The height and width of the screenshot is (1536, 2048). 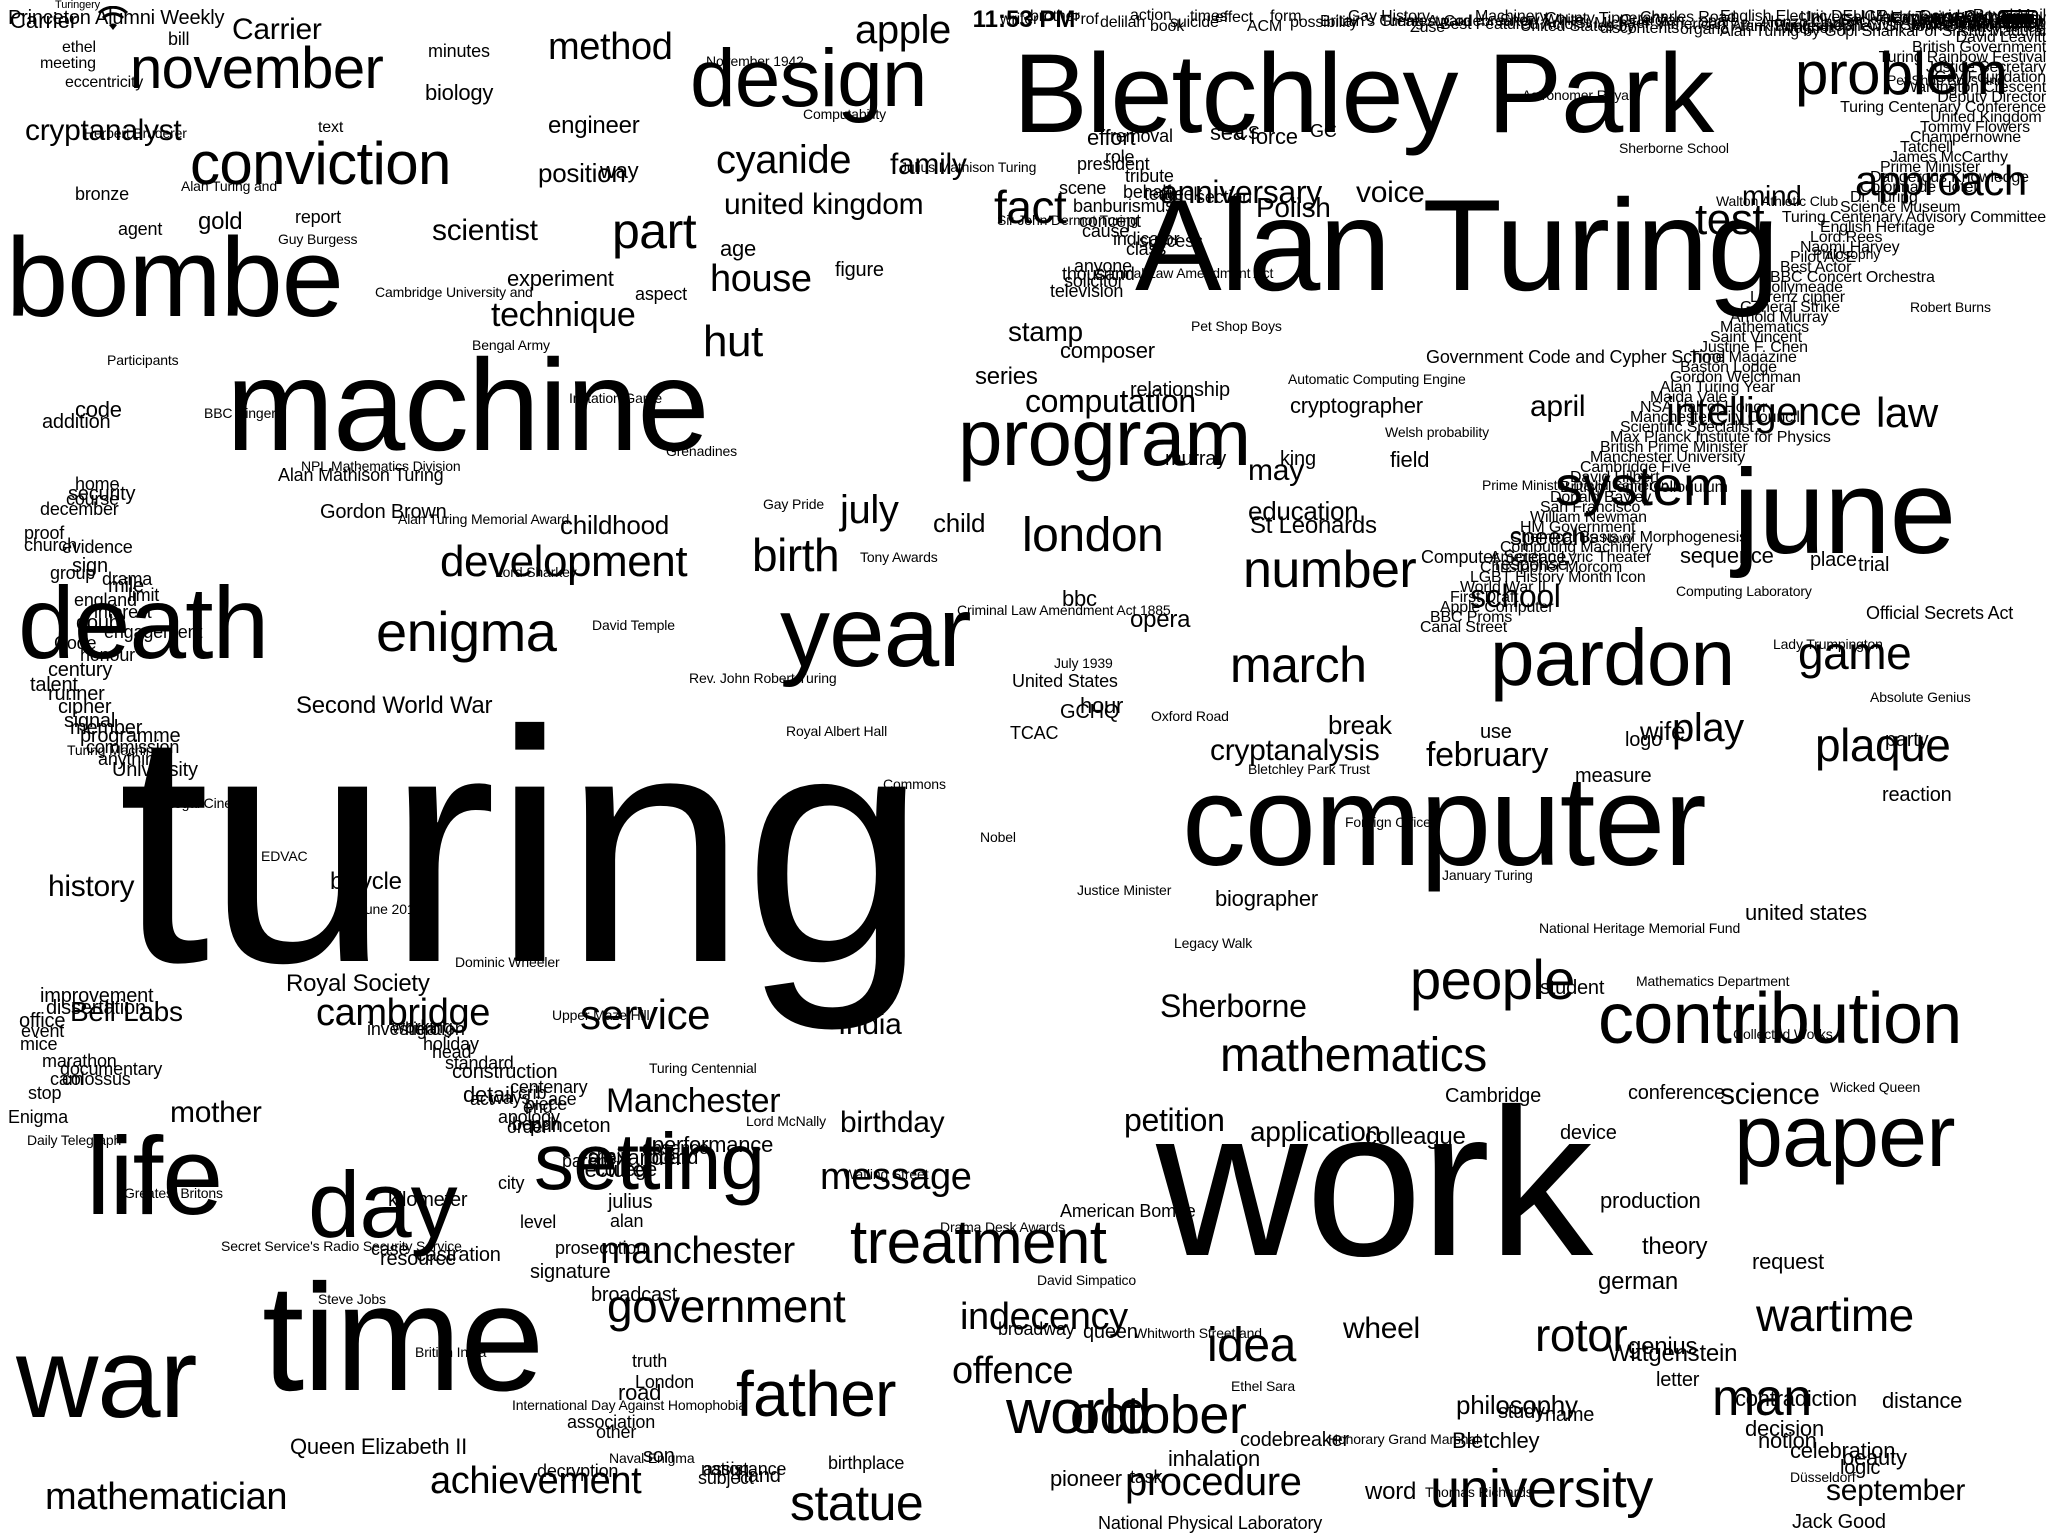 What do you see at coordinates (96, 1008) in the screenshot?
I see `word-dissertation: dissertation` at bounding box center [96, 1008].